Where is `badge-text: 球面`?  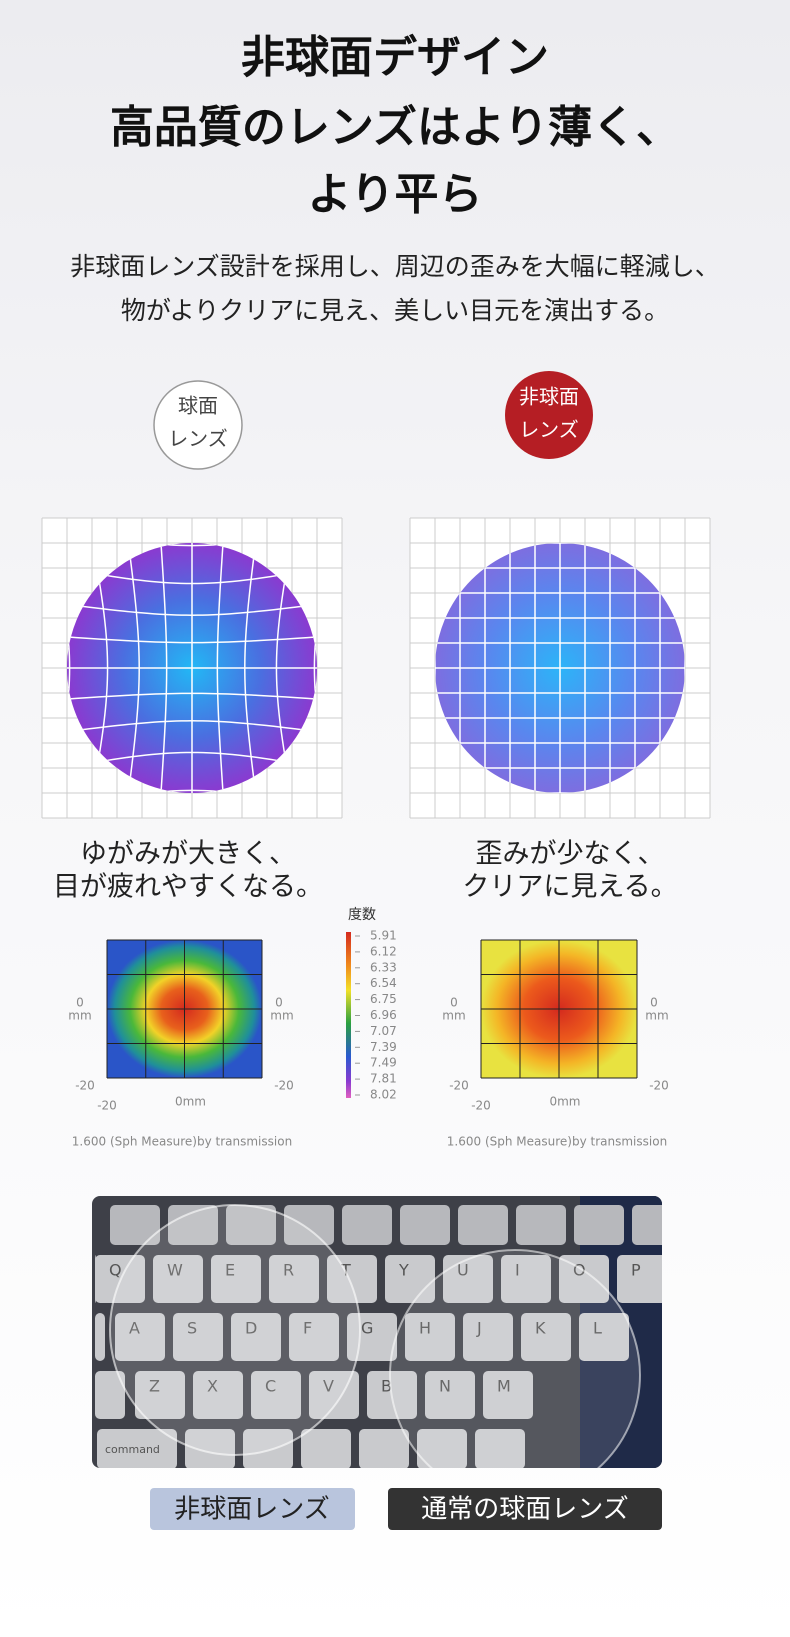 badge-text: 球面 is located at coordinates (198, 406).